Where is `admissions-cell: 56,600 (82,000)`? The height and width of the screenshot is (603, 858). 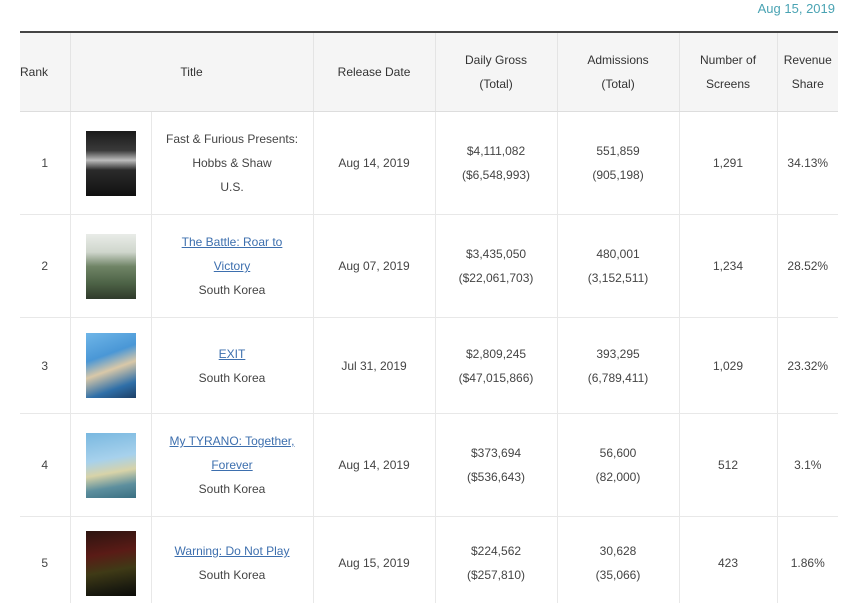
admissions-cell: 56,600 (82,000) is located at coordinates (618, 465).